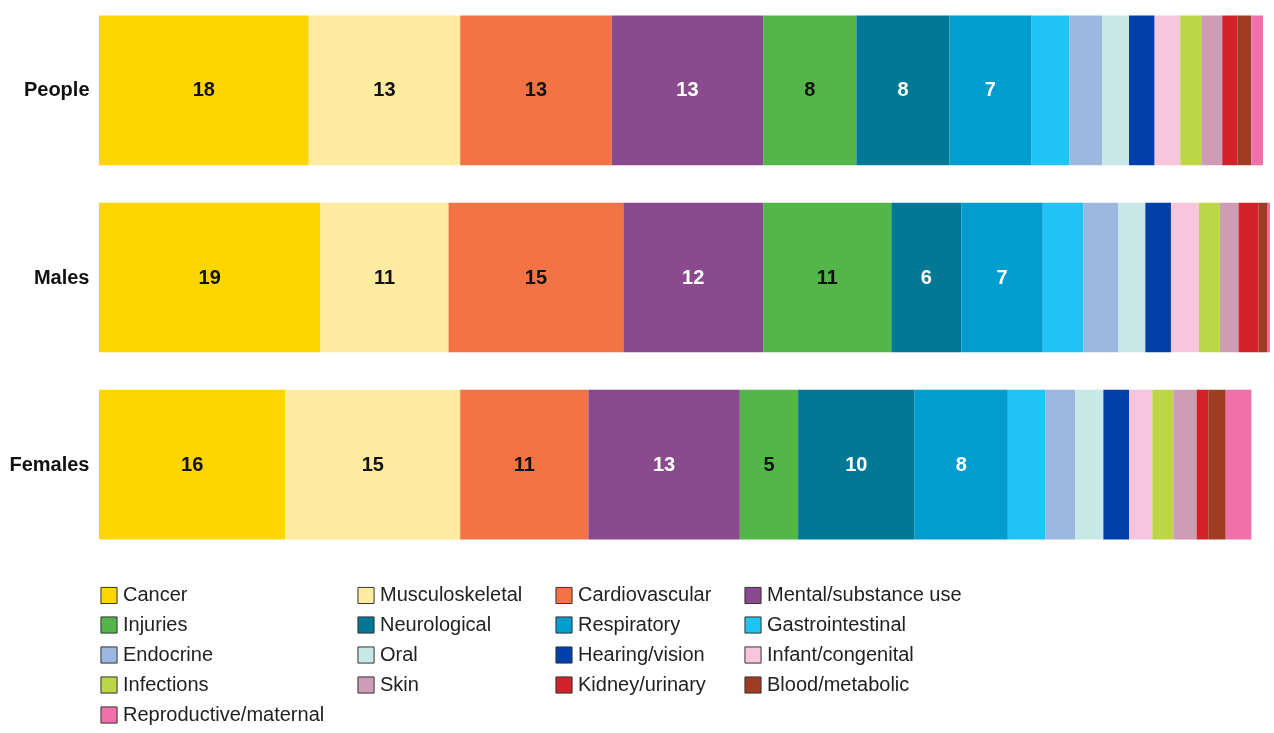  I want to click on legend-label: Cardiovascular, so click(645, 594).